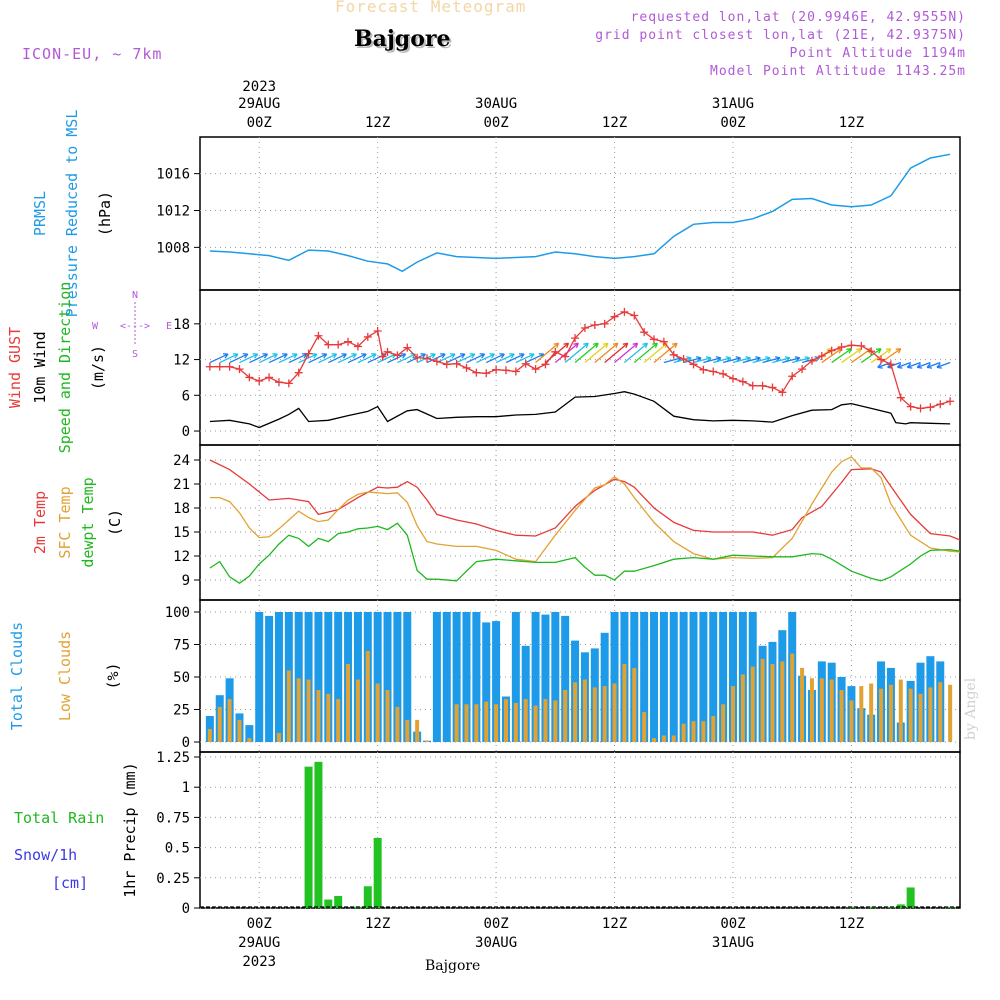 This screenshot has height=1000, width=1000. What do you see at coordinates (851, 924) in the screenshot?
I see `bottom-time-label: 12Z` at bounding box center [851, 924].